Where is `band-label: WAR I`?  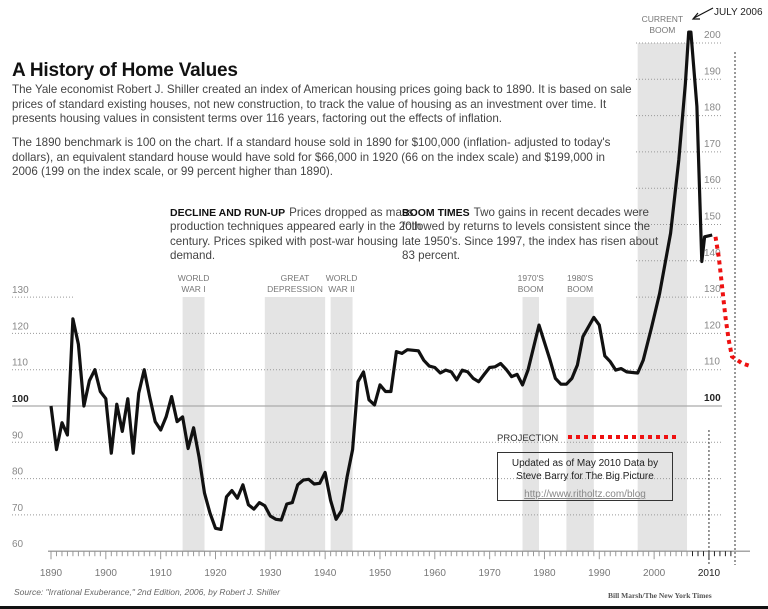 band-label: WAR I is located at coordinates (193, 289).